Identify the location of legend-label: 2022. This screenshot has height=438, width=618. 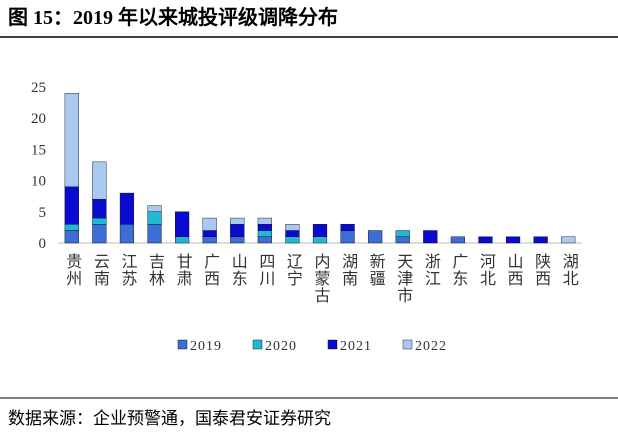
(431, 346).